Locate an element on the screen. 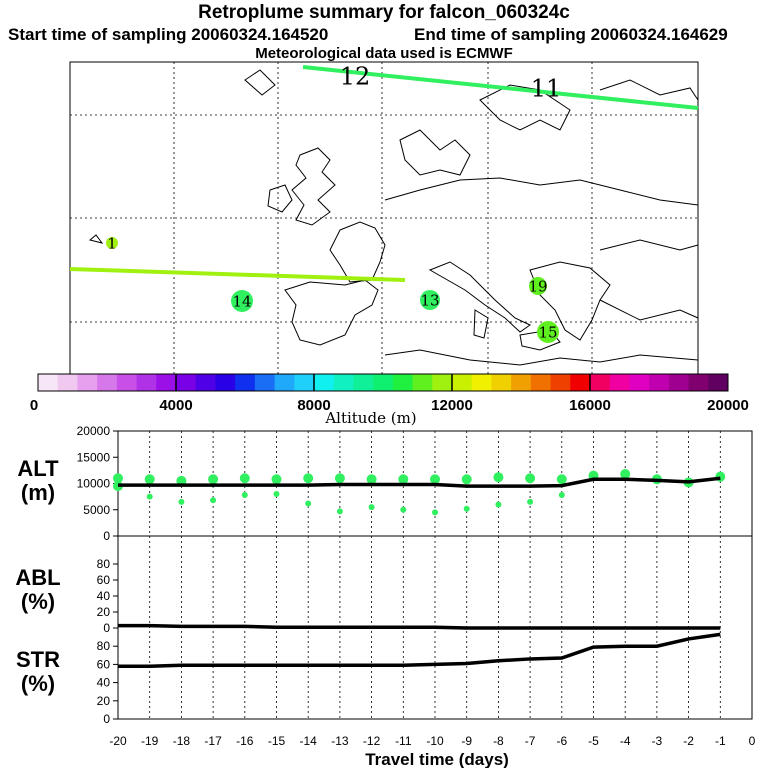 This screenshot has width=768, height=768. met-data-label: Meteorological data used is ECMWF is located at coordinates (384, 53).